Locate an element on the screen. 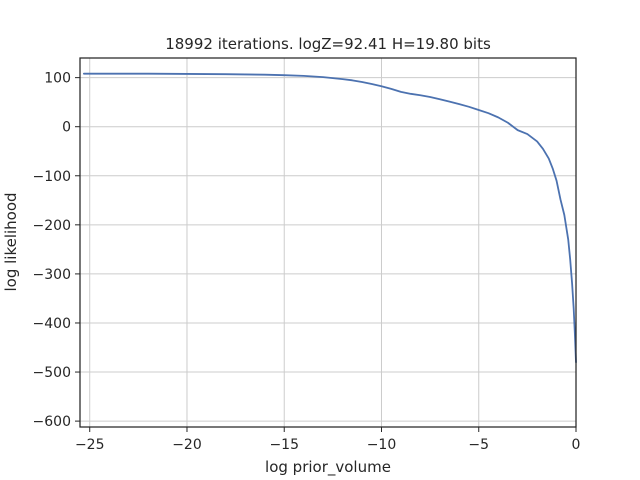  y-tick-label: −500 is located at coordinates (52, 373).